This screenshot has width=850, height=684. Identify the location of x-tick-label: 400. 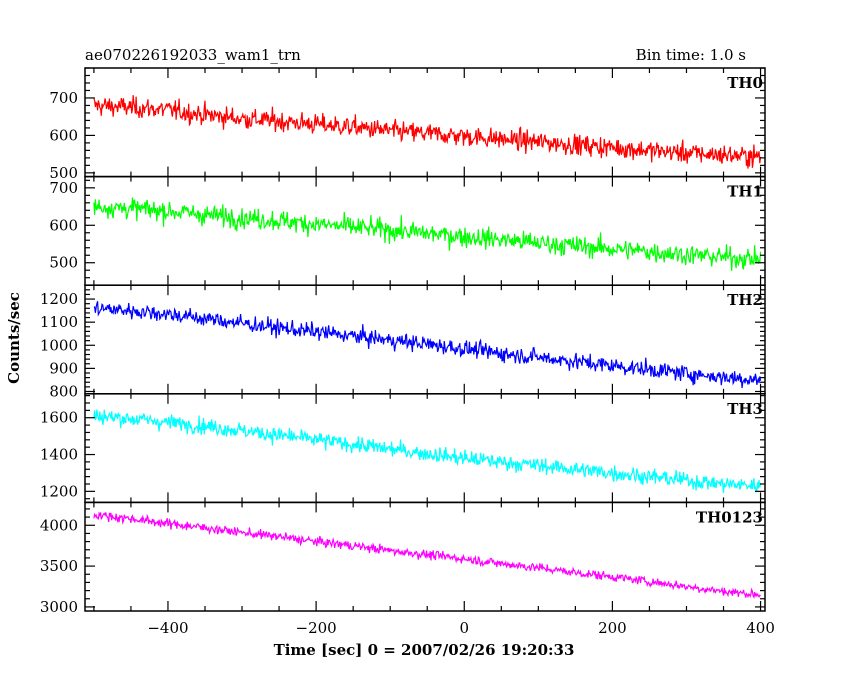
(760, 628).